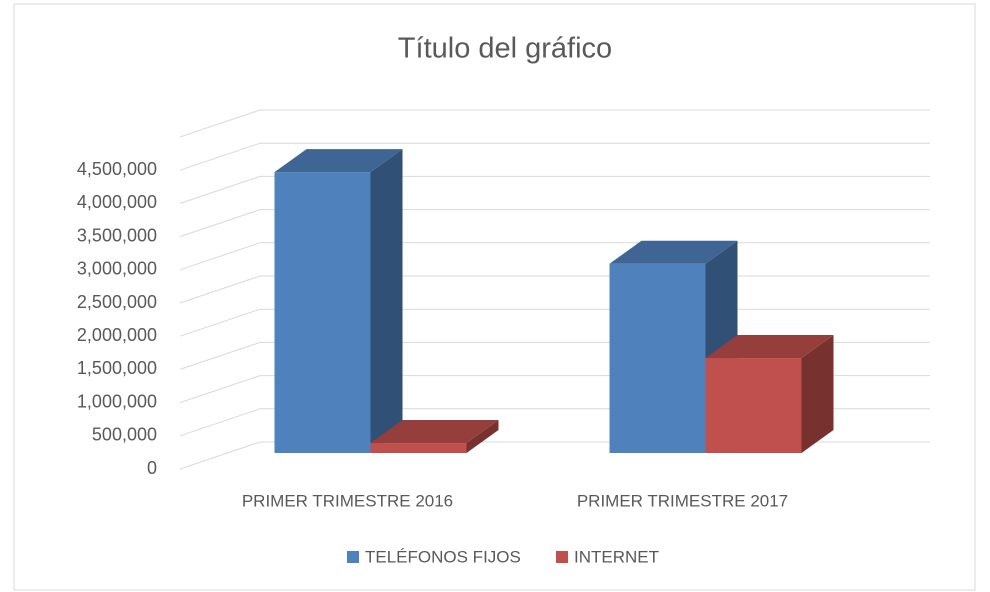  I want to click on legend-label: INTERNET, so click(616, 556).